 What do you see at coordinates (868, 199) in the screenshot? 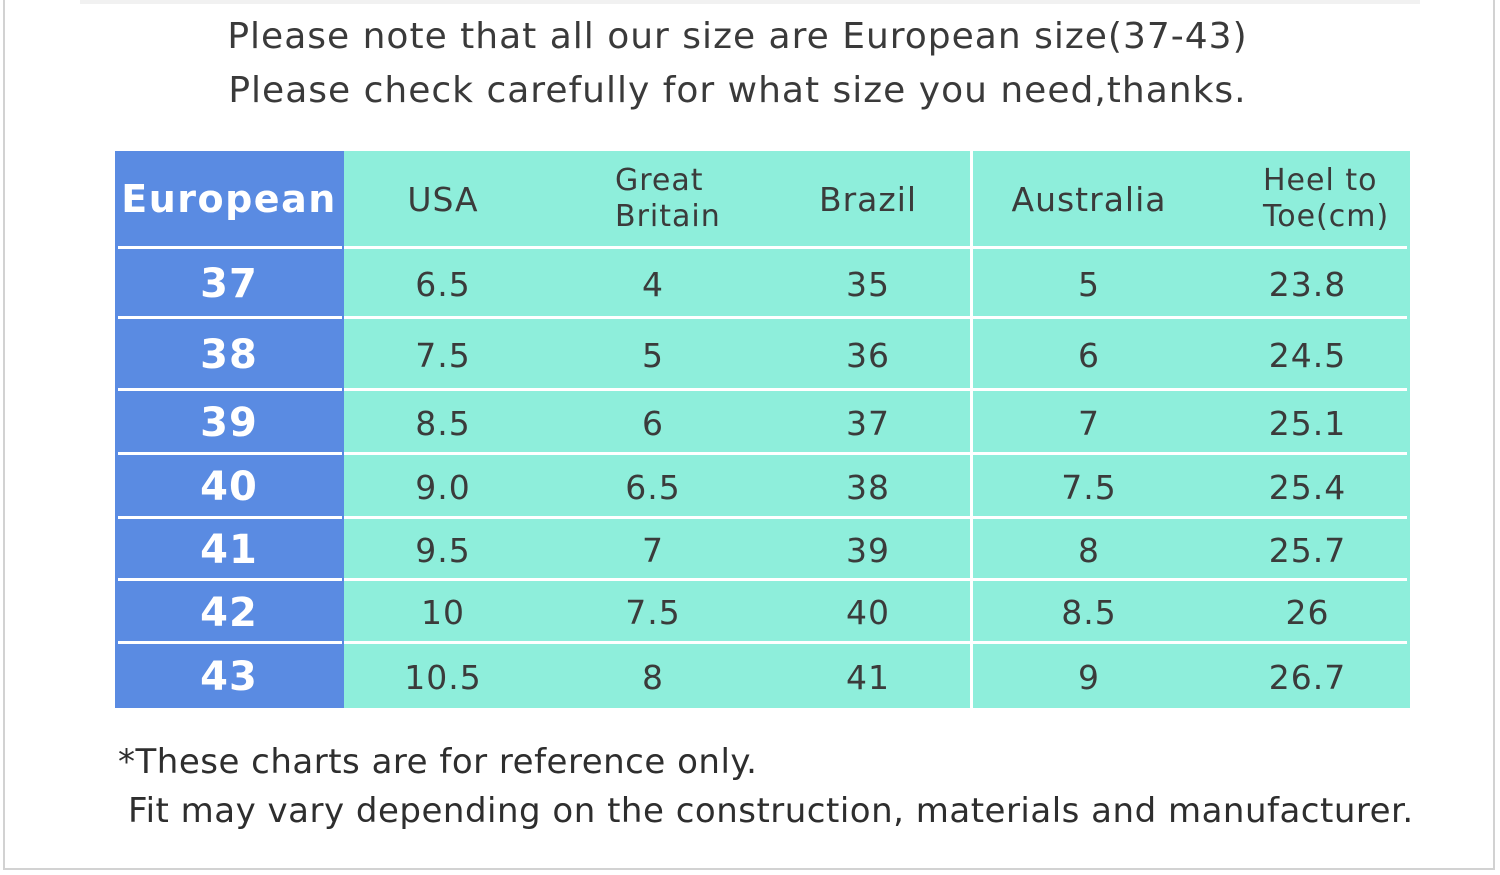
I see `header-brazil: Brazil` at bounding box center [868, 199].